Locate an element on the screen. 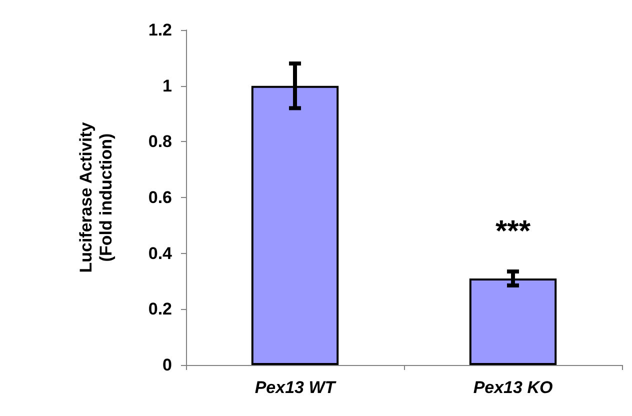 The width and height of the screenshot is (632, 416). x-tick-label: Pex13 KO is located at coordinates (513, 387).